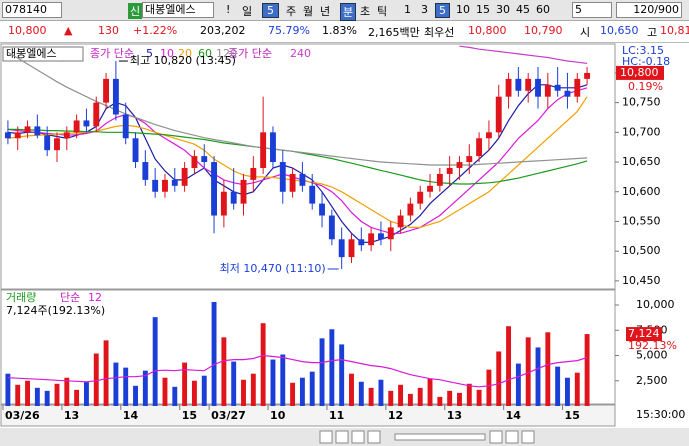 Image resolution: width=689 pixels, height=446 pixels. What do you see at coordinates (503, 9) in the screenshot?
I see `minute-button: 30` at bounding box center [503, 9].